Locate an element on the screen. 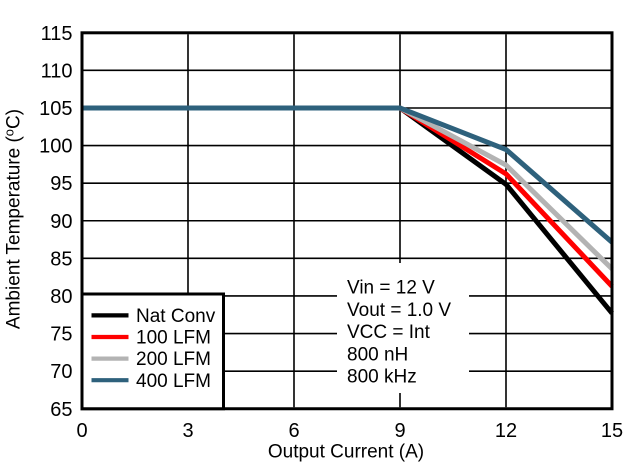  svg-text: 800 nH is located at coordinates (377, 354).